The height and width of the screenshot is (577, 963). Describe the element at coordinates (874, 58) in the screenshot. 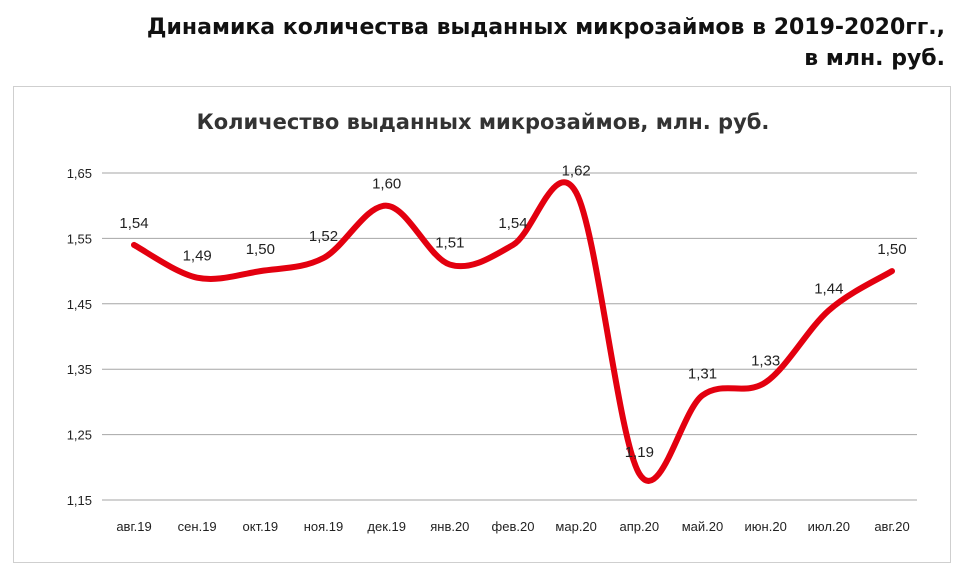

I see `page-title-line-2: в млн. руб.` at that location.